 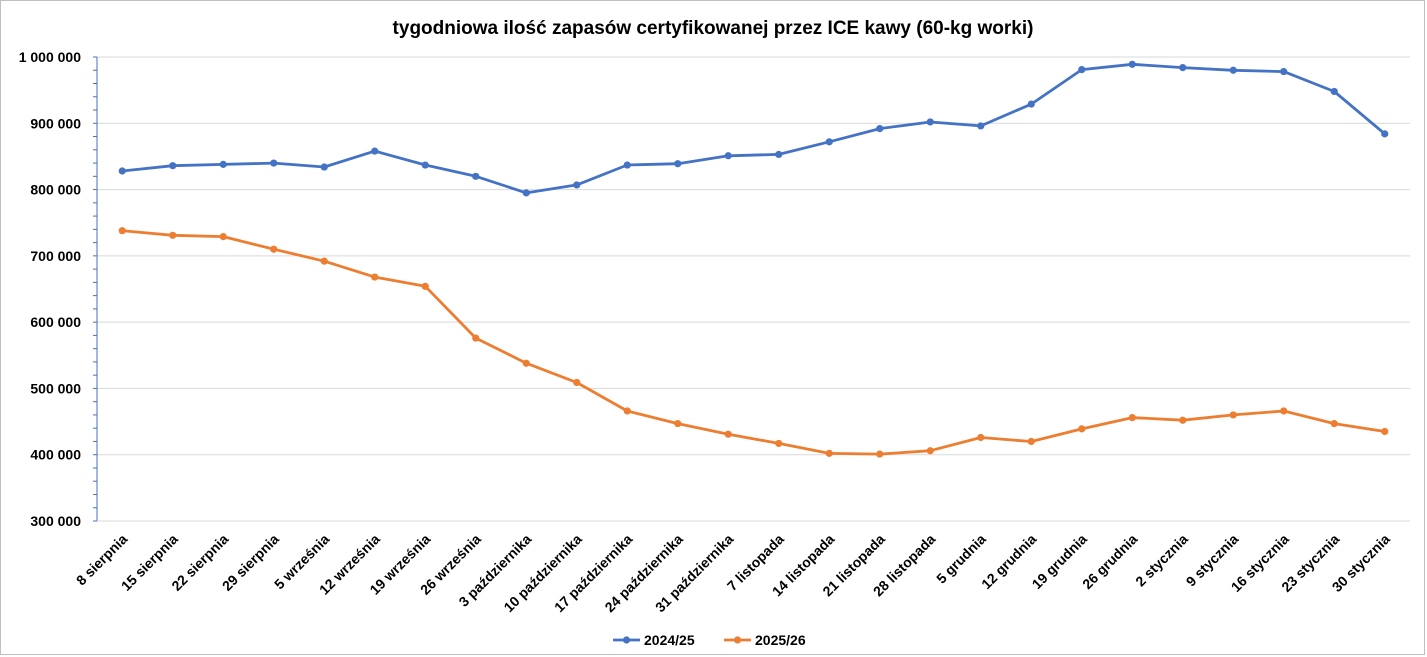 What do you see at coordinates (1110, 562) in the screenshot?
I see `x-tick-label: 26 grudnia` at bounding box center [1110, 562].